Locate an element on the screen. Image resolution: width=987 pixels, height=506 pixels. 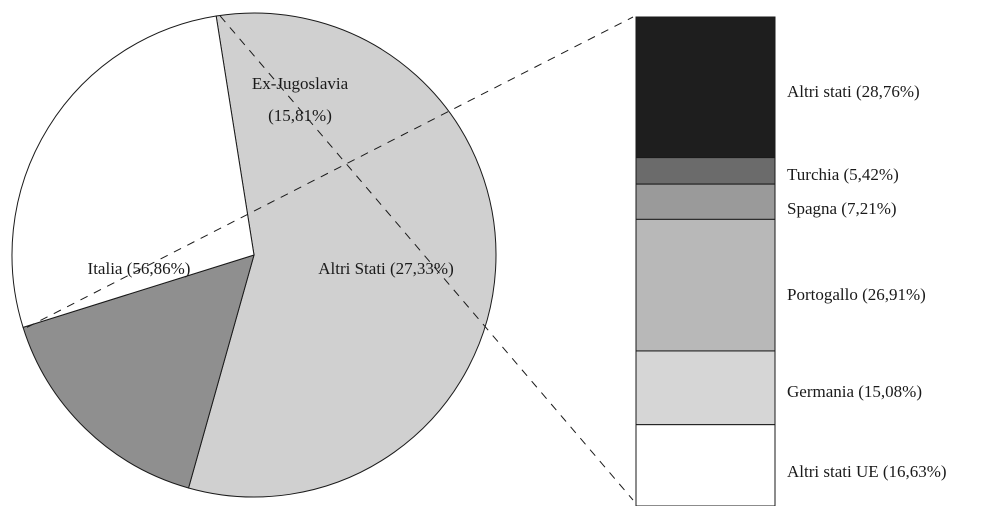
bar-segment-turchia is located at coordinates (705, 171).